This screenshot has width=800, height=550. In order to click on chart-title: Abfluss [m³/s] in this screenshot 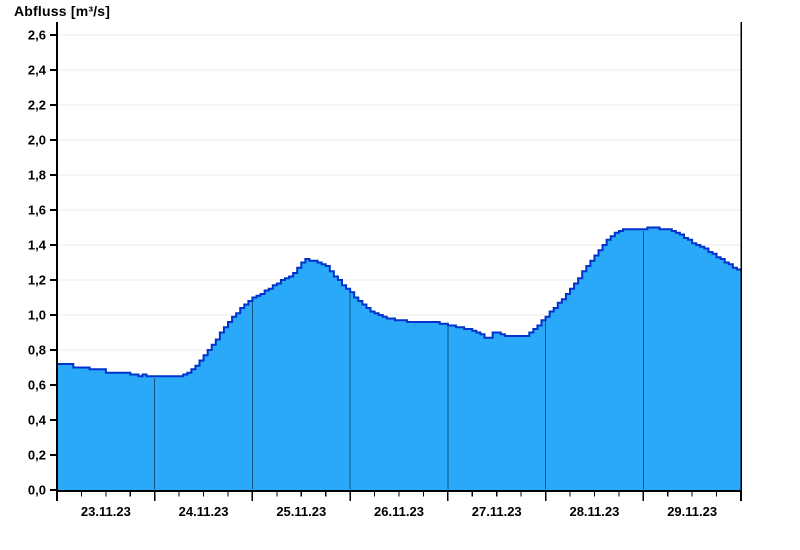, I will do `click(62, 11)`.